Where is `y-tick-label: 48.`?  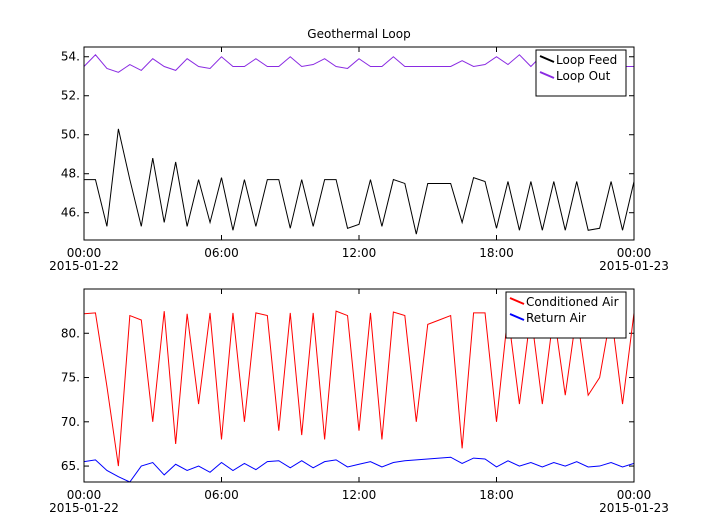
y-tick-label: 48. is located at coordinates (70, 174).